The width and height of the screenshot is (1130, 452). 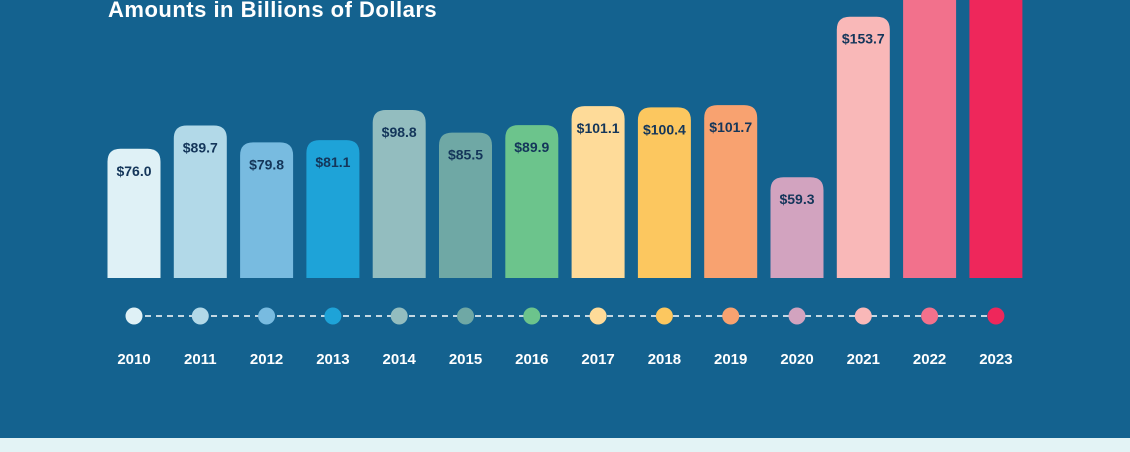 I want to click on timeline-dot-2011, so click(x=200, y=316).